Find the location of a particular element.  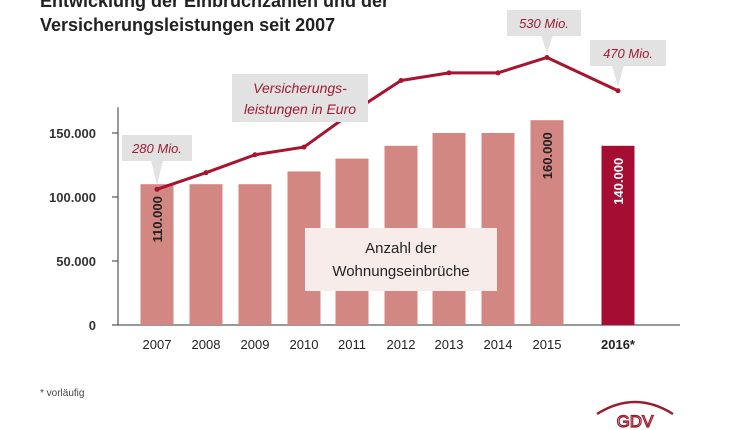

callout-2015-box is located at coordinates (544, 23).